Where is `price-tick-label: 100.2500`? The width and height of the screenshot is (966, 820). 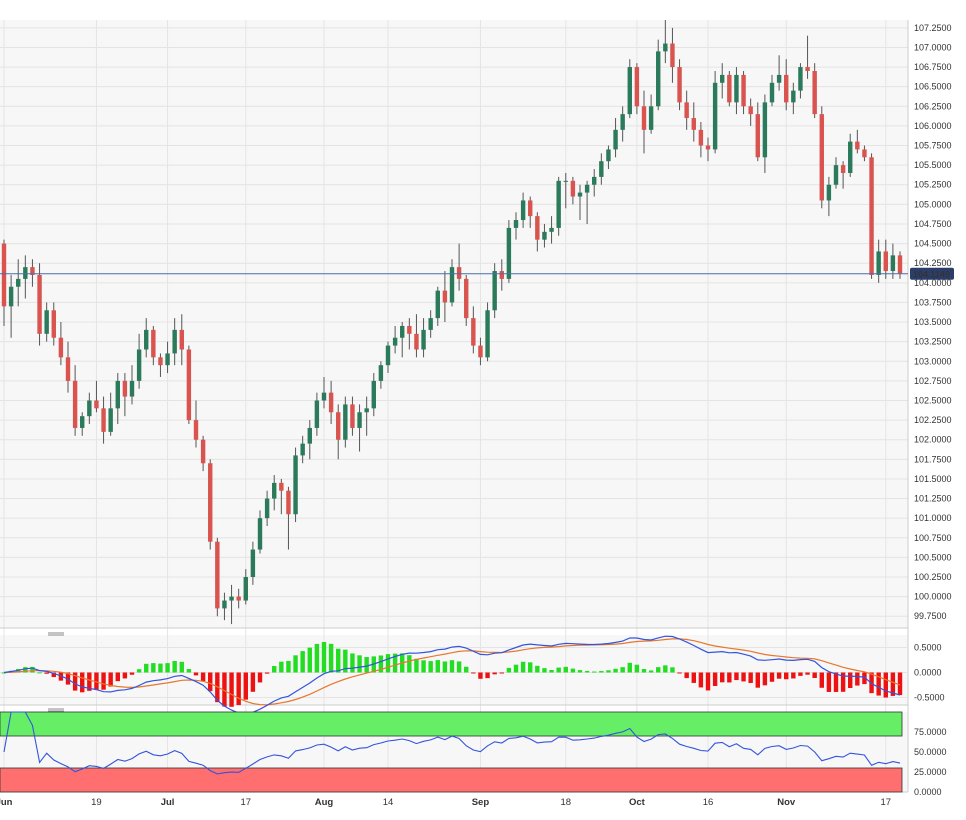
price-tick-label: 100.2500 is located at coordinates (933, 577).